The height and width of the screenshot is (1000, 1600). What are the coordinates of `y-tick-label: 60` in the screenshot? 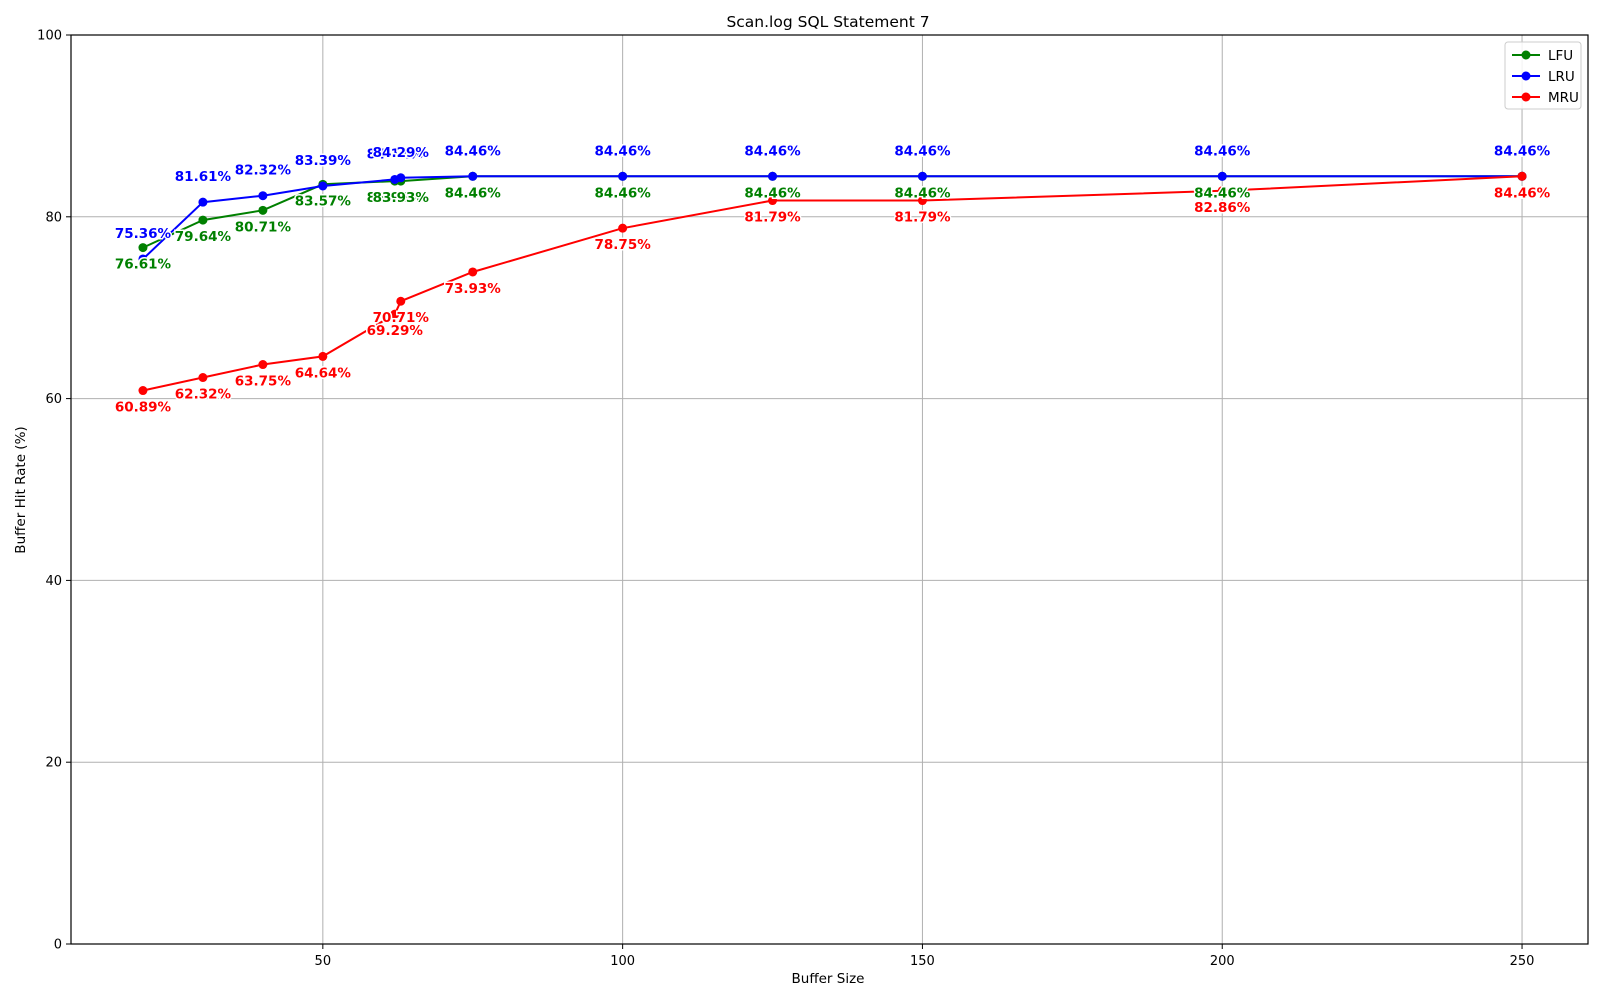 It's located at (53, 399).